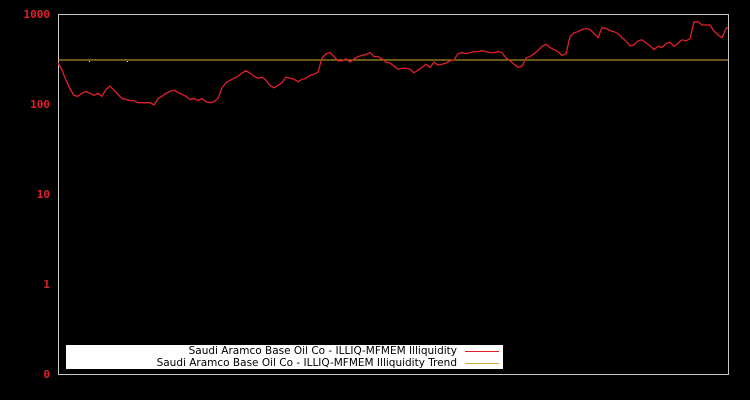 This screenshot has height=400, width=750. What do you see at coordinates (482, 363) in the screenshot?
I see `legend-swatch-yellow` at bounding box center [482, 363].